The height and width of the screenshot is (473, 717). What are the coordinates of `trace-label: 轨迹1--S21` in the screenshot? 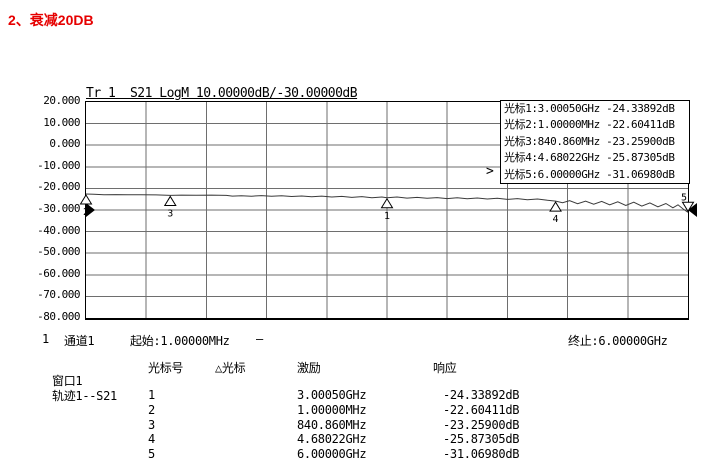 It's located at (84, 396).